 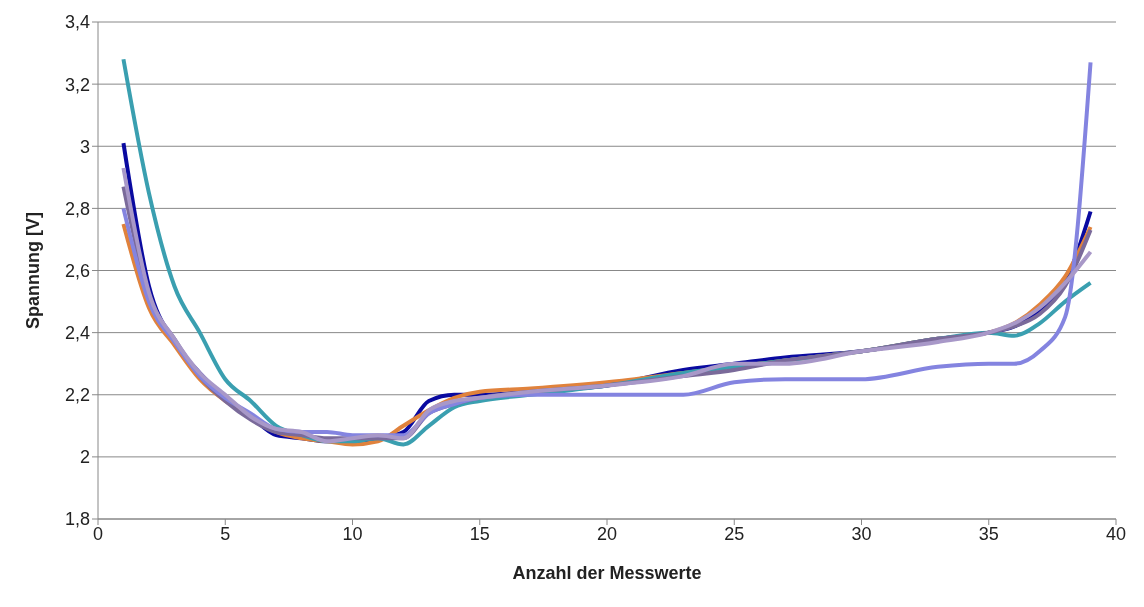 I want to click on x-tick-label: 5, so click(x=225, y=533).